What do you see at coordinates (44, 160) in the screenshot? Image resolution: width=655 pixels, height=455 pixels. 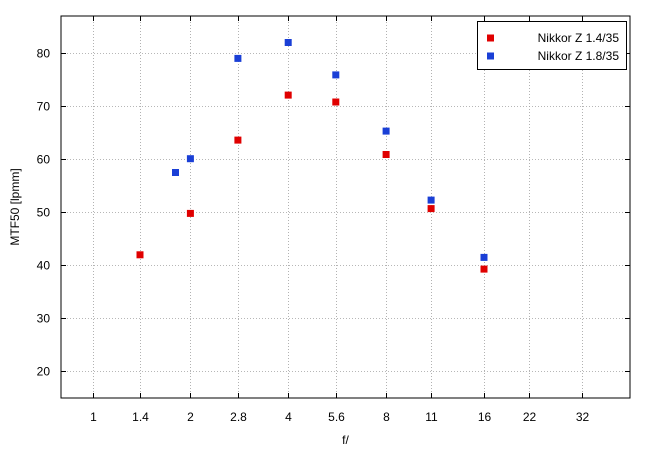 I see `y-tick-label: 60` at bounding box center [44, 160].